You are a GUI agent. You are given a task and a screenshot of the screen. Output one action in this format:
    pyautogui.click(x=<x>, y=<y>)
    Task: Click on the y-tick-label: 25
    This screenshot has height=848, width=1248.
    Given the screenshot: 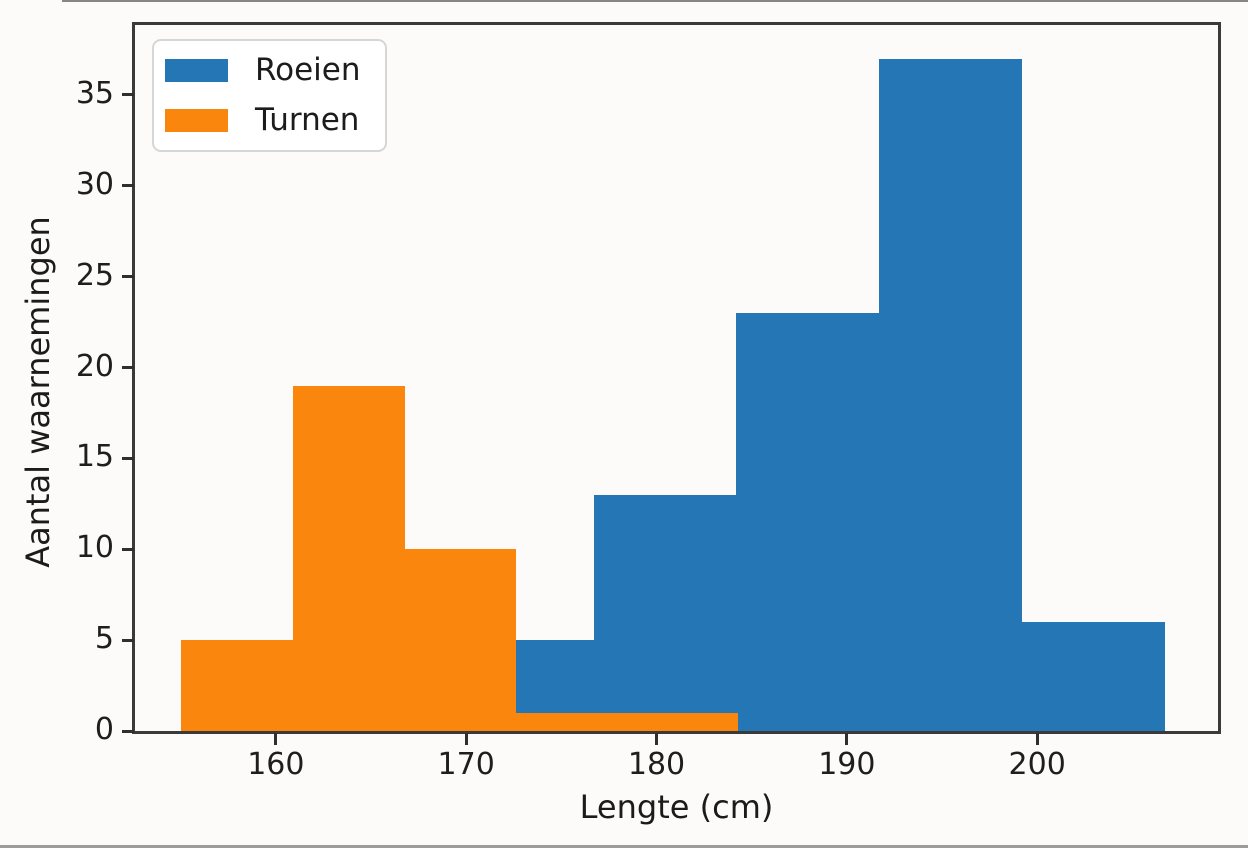 What is the action you would take?
    pyautogui.click(x=94, y=275)
    